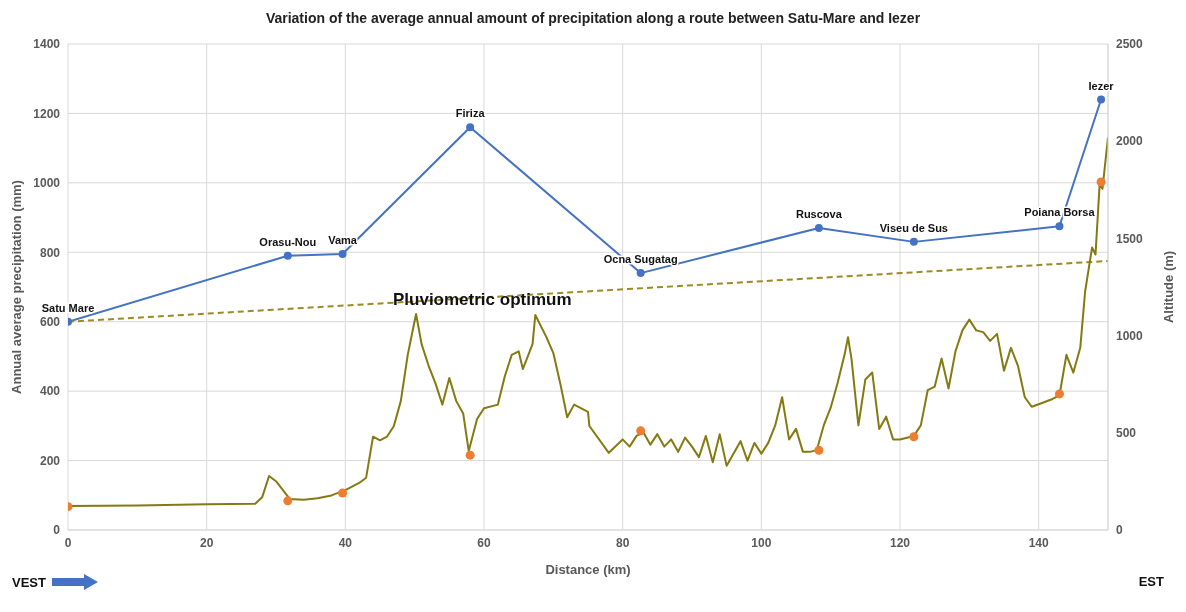 This screenshot has width=1186, height=612. Describe the element at coordinates (206, 542) in the screenshot. I see `x-tick-label: 20` at that location.